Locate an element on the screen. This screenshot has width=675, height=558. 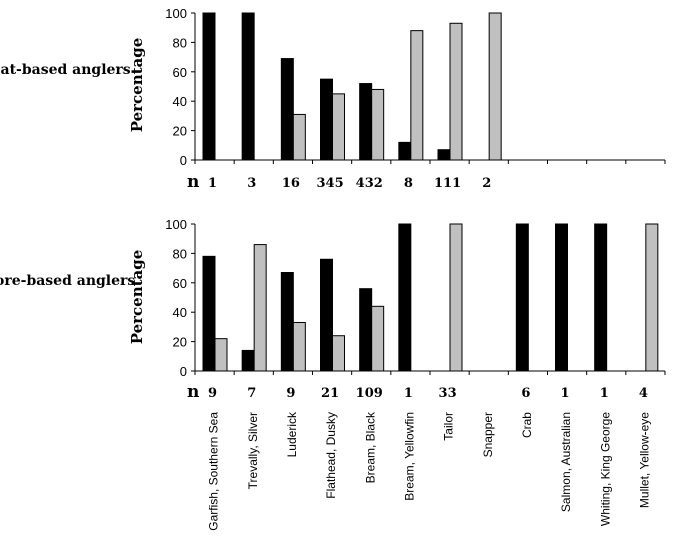
n-value: 109 is located at coordinates (369, 393).